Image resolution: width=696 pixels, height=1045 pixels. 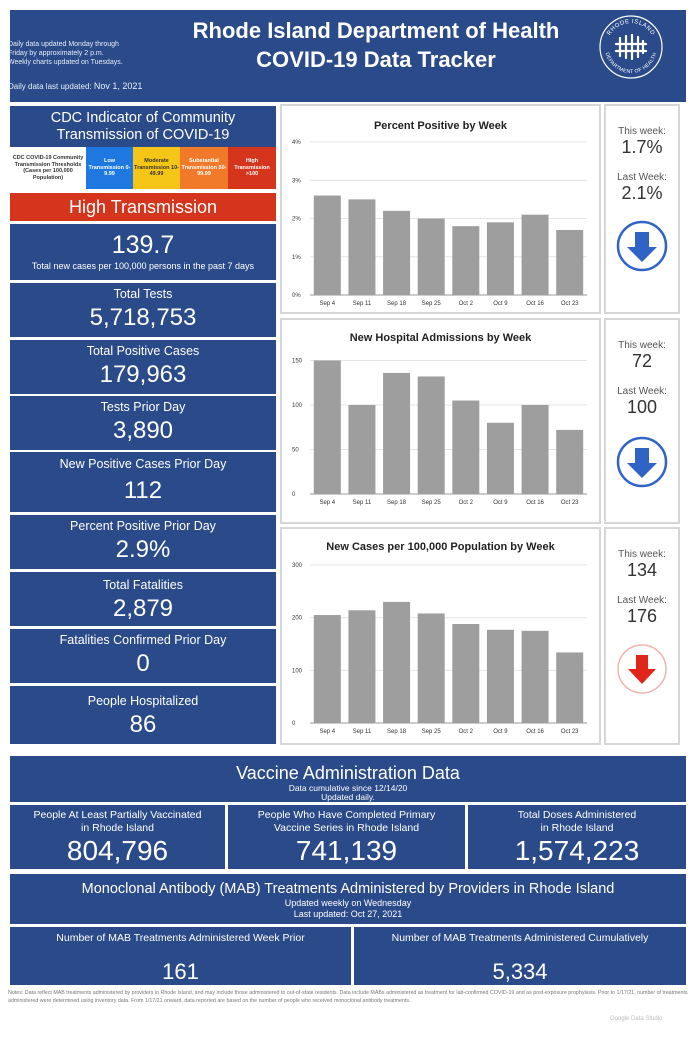 I want to click on trend-panel-new-cases: This week: 134 Last Week: 176, so click(x=642, y=636).